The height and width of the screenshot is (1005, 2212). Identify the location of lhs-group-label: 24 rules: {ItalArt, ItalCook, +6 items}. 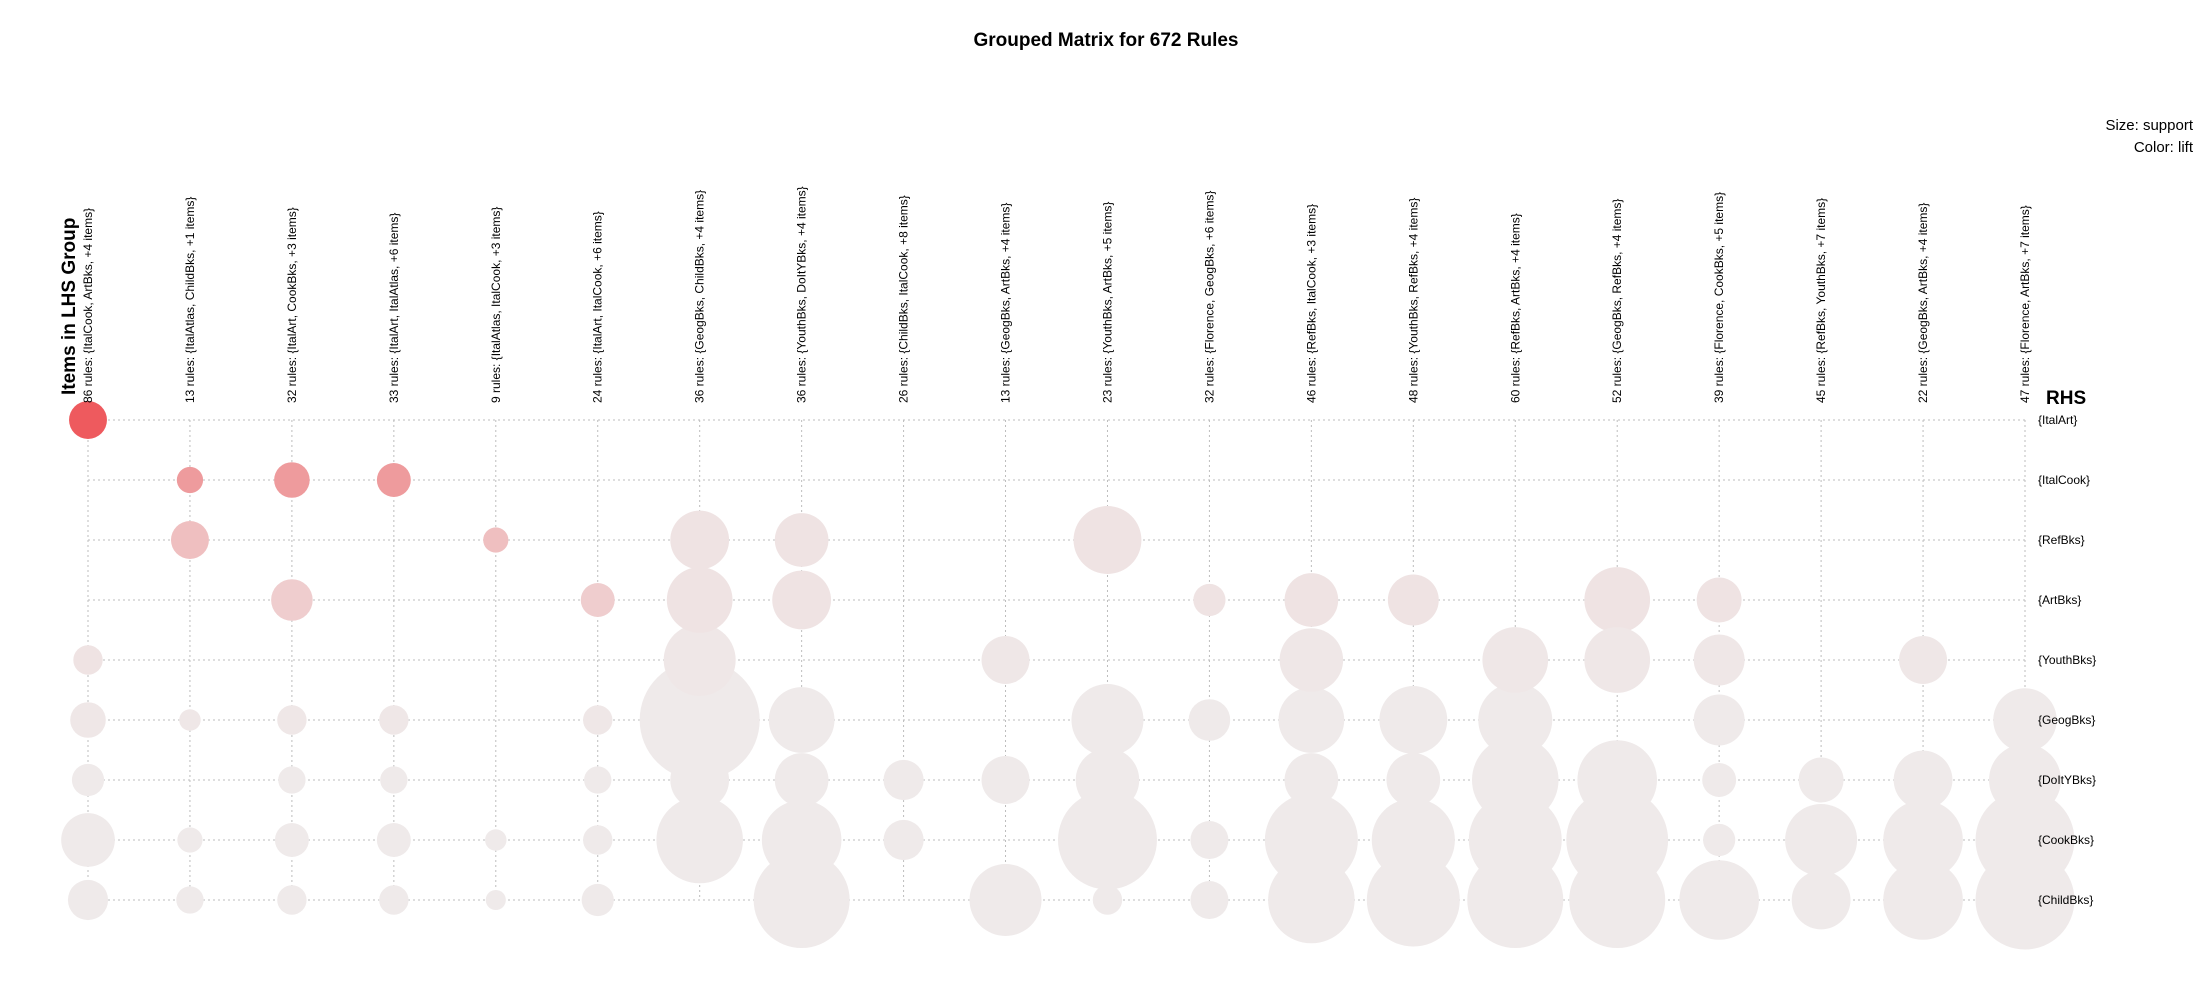
(598, 307).